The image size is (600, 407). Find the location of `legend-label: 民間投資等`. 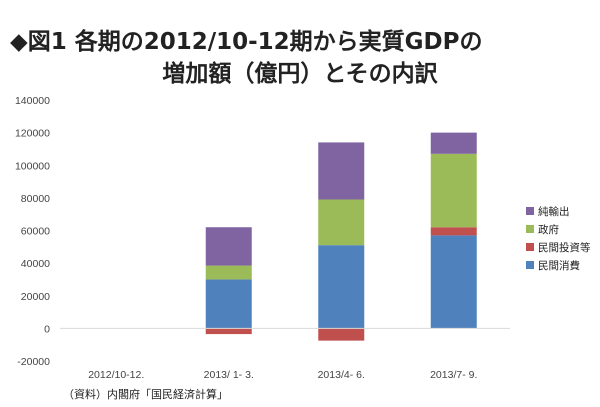

legend-label: 民間投資等 is located at coordinates (564, 247).